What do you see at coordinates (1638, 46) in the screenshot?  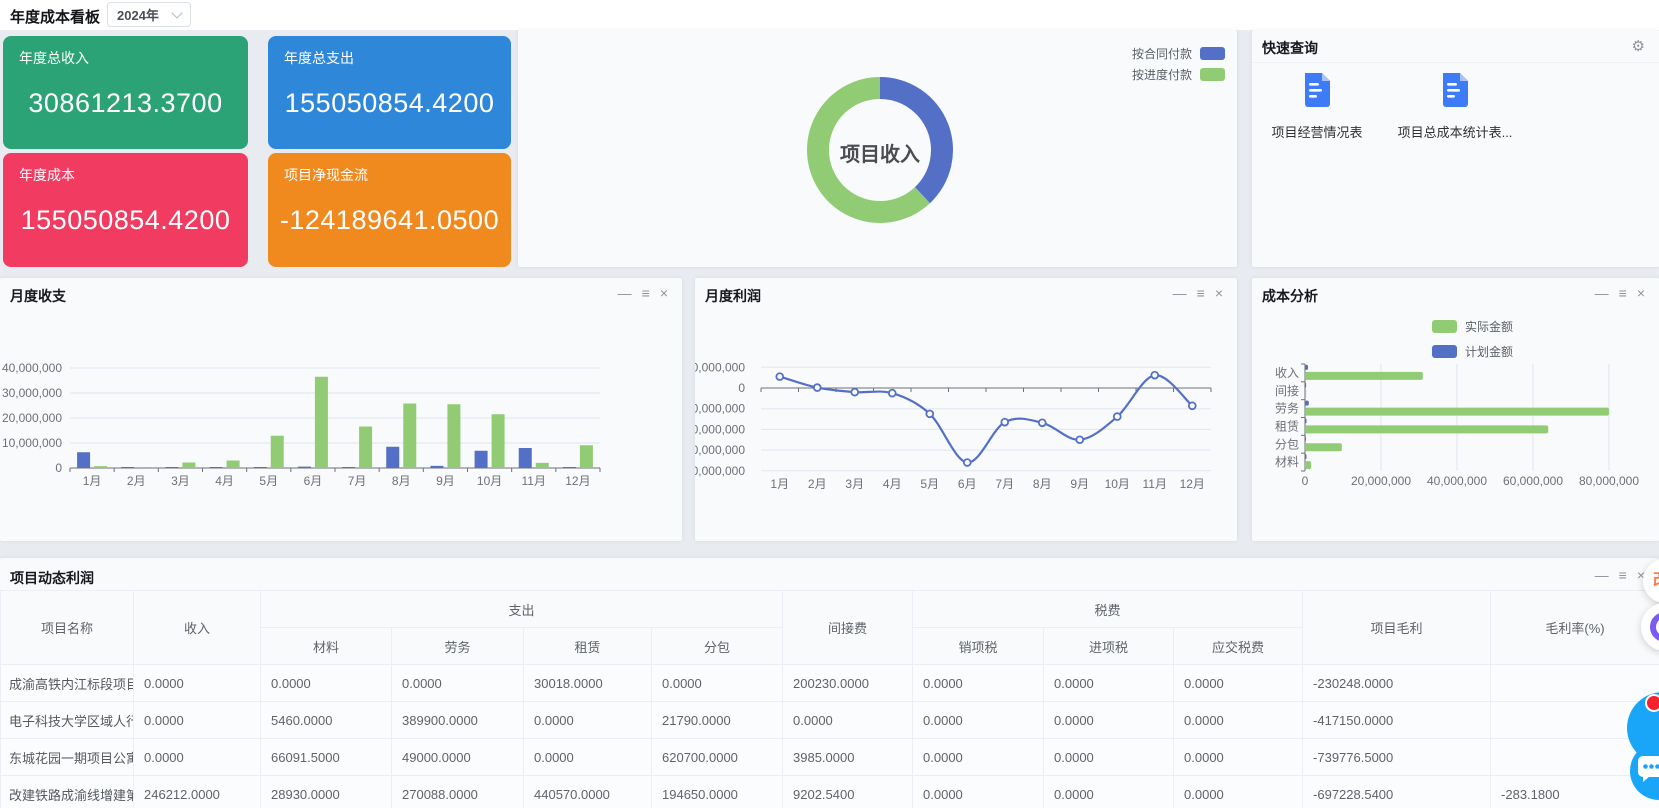 I see `gear-icon: ⚙` at bounding box center [1638, 46].